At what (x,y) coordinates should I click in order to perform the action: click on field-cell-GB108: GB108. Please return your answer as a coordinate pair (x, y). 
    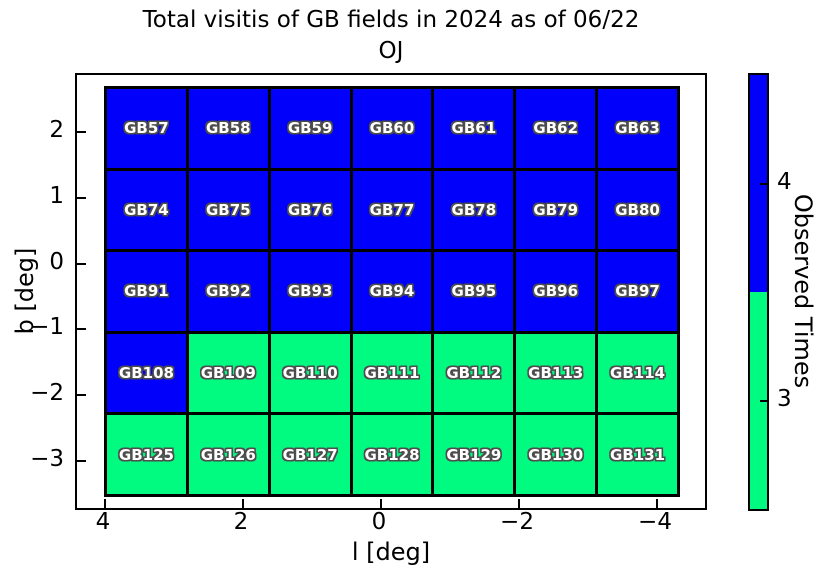
    Looking at the image, I should click on (146, 373).